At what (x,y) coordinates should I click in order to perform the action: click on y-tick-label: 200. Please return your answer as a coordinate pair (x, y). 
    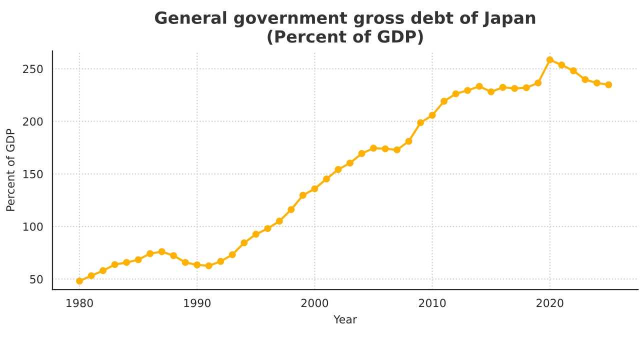
    Looking at the image, I should click on (33, 121).